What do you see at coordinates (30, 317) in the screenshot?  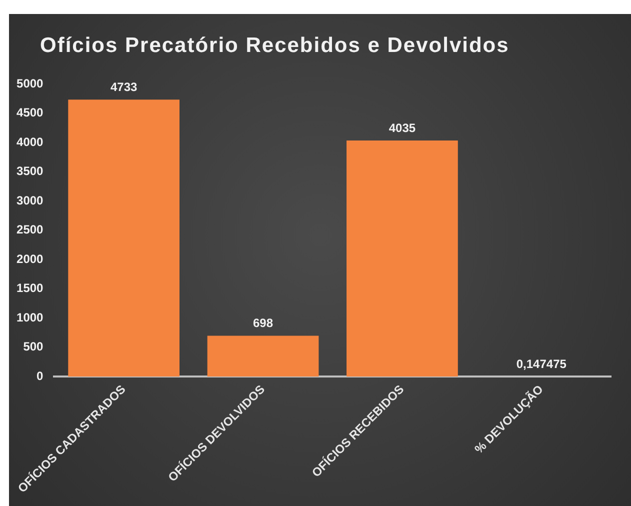 I see `y-tick-label: 1000` at bounding box center [30, 317].